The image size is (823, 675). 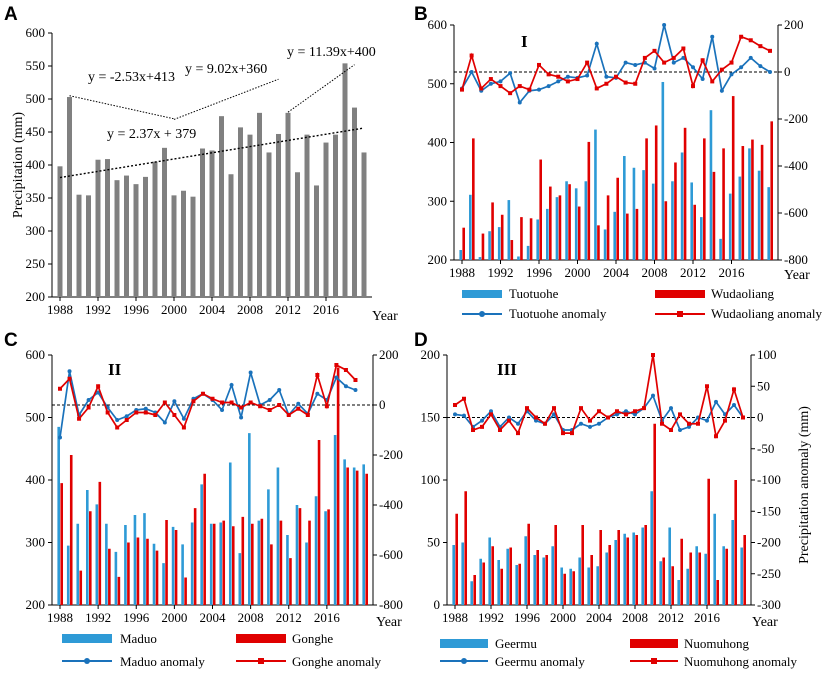 What do you see at coordinates (616, 272) in the screenshot?
I see `panel-b-x-tick-label: 2004` at bounding box center [616, 272].